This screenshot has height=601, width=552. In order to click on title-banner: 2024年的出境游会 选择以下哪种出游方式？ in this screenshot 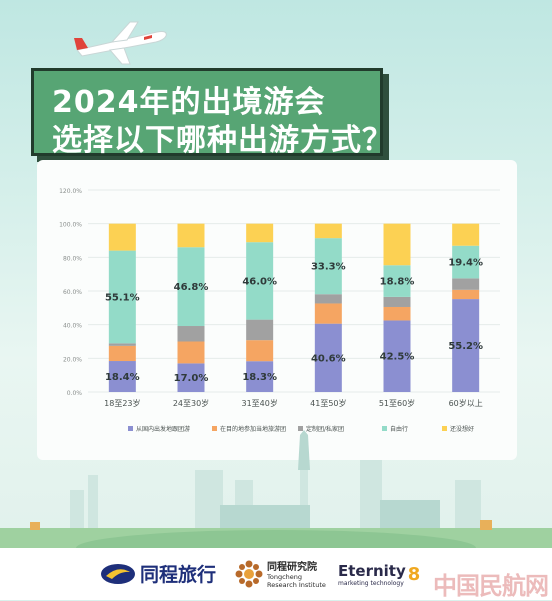, I will do `click(211, 113)`.